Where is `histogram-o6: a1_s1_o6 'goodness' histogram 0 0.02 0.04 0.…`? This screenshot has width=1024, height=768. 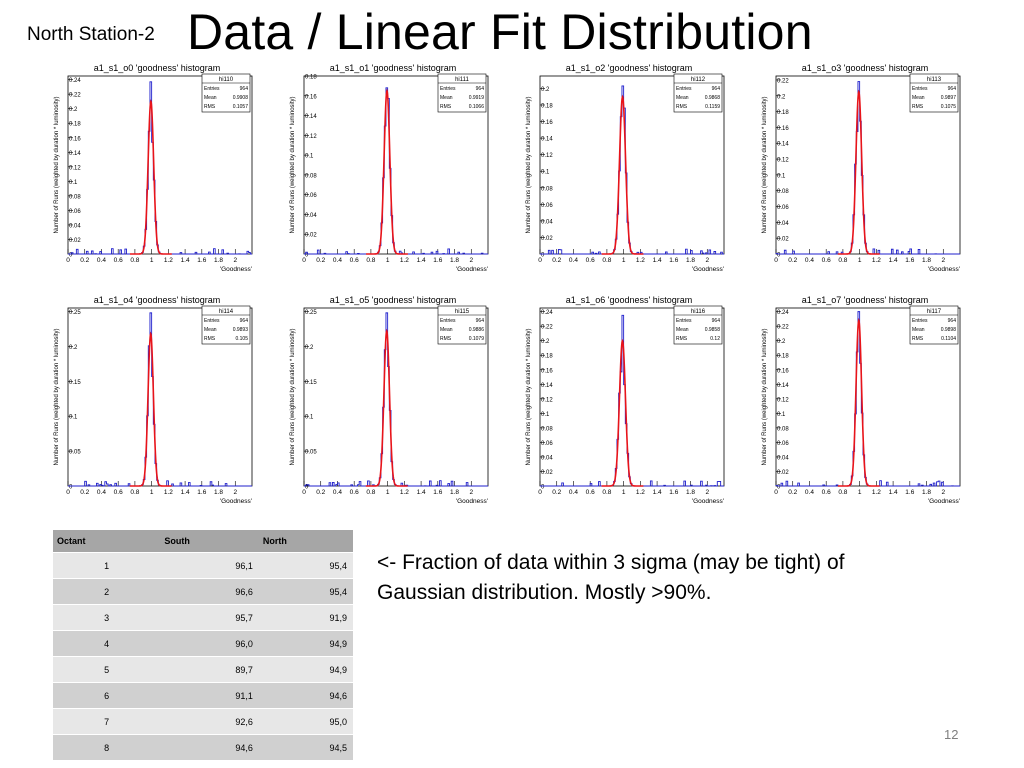
histogram-o6: a1_s1_o6 'goodness' histogram 0 0.02 0.04 0.… is located at coordinates (625, 400).